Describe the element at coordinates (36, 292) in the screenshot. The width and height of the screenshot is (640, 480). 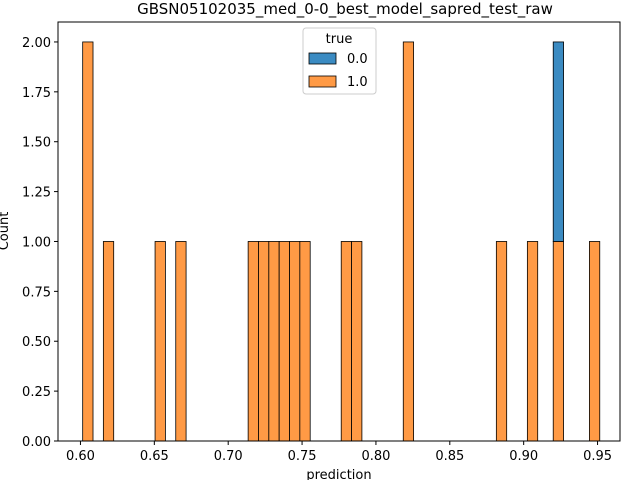
I see `y-tick-label-3: 0.75` at that location.